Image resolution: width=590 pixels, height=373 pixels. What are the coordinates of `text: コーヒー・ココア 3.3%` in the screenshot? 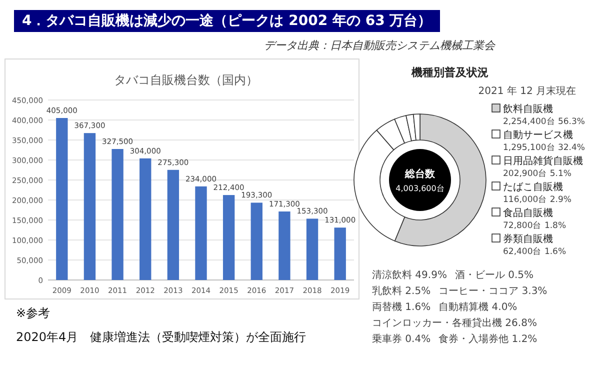 It's located at (493, 291).